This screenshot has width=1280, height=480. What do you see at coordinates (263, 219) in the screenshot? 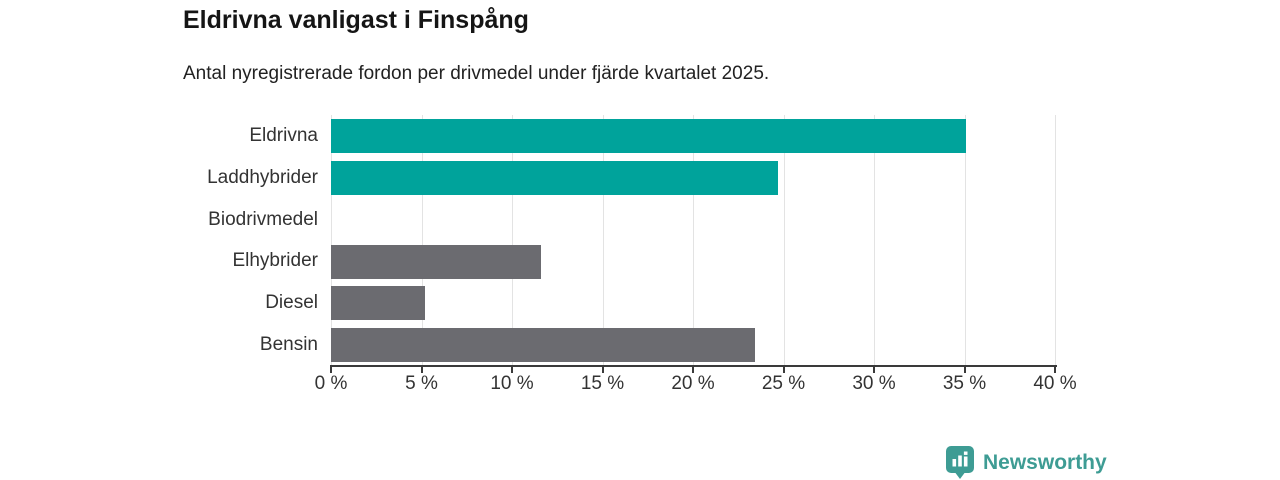
I see `category-label: Biodrivmedel` at bounding box center [263, 219].